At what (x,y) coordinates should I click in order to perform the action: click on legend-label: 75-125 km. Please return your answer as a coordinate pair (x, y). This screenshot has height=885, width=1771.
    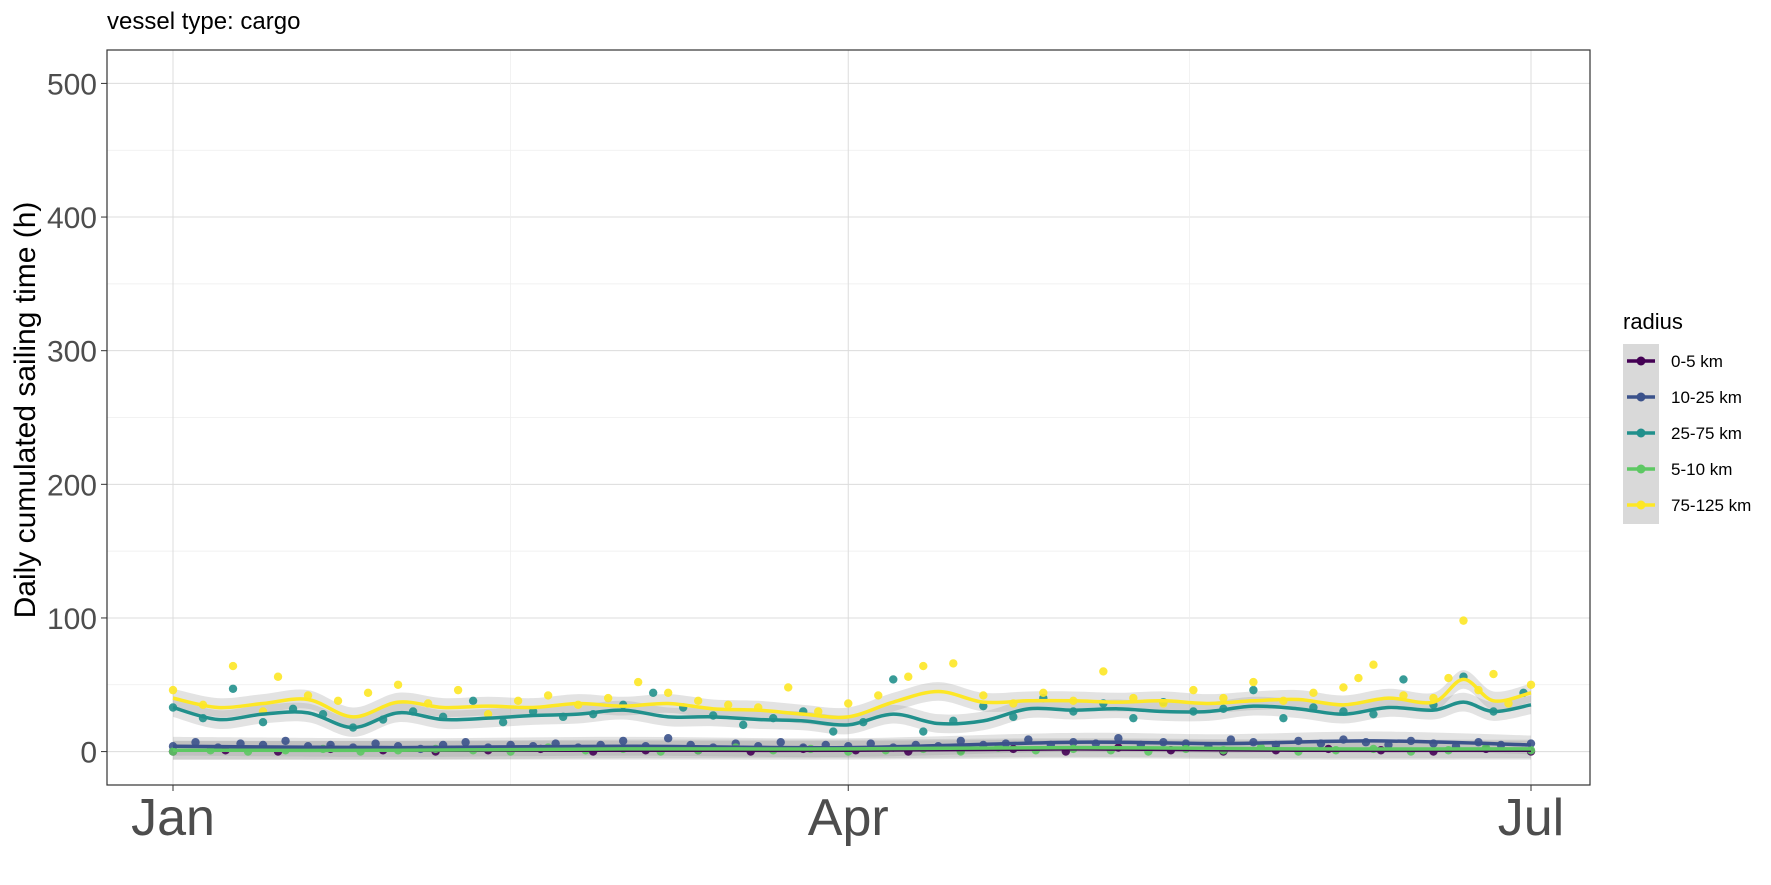
    Looking at the image, I should click on (1711, 505).